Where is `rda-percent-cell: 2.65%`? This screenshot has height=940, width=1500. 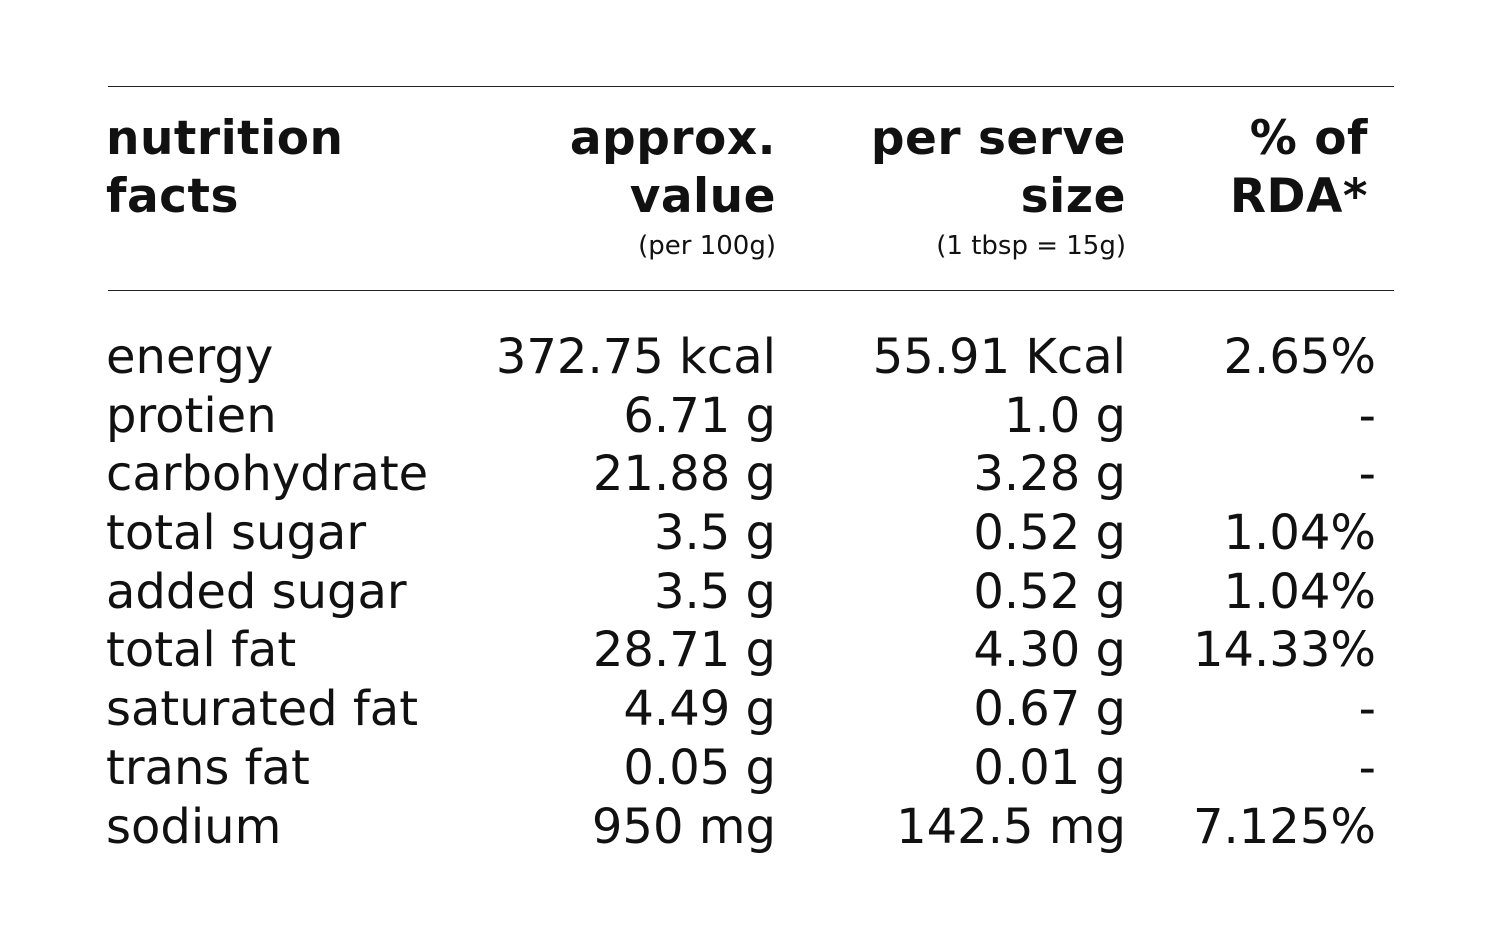 rda-percent-cell: 2.65% is located at coordinates (1299, 357).